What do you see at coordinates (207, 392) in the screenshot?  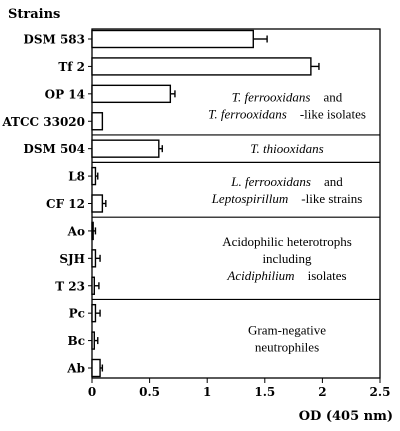 I see `x-tick-label: 1` at bounding box center [207, 392].